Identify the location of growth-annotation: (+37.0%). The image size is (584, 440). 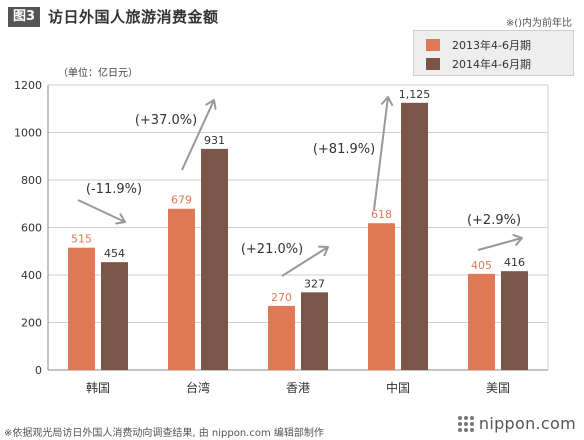
(166, 120).